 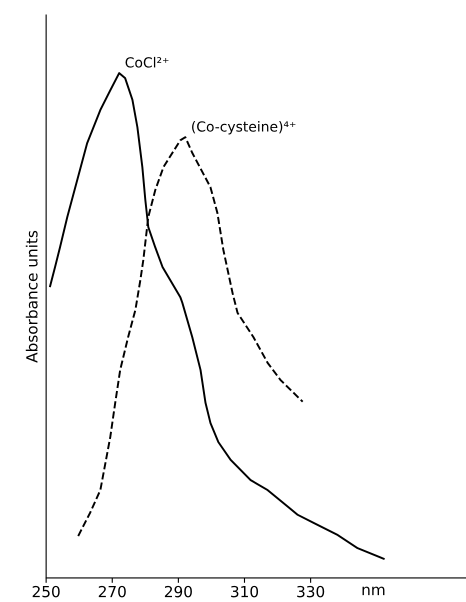 I want to click on series-label: (Co-cysteine)⁴⁺, so click(x=244, y=127).